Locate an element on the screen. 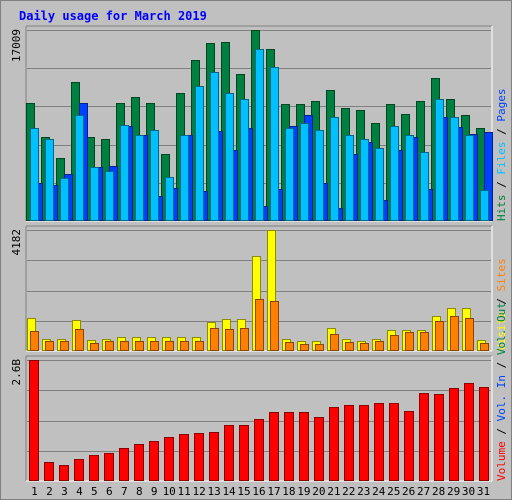 This screenshot has height=500, width=512. x-tick-day-18: 18 is located at coordinates (288, 491).